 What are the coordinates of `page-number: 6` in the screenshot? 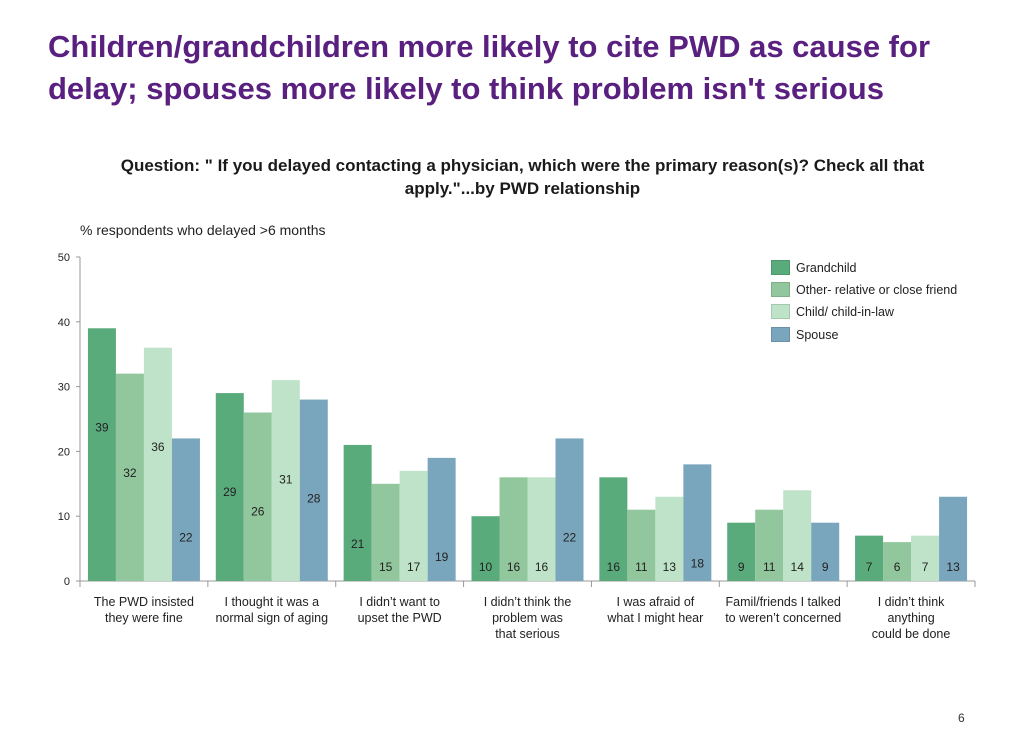 It's located at (961, 718).